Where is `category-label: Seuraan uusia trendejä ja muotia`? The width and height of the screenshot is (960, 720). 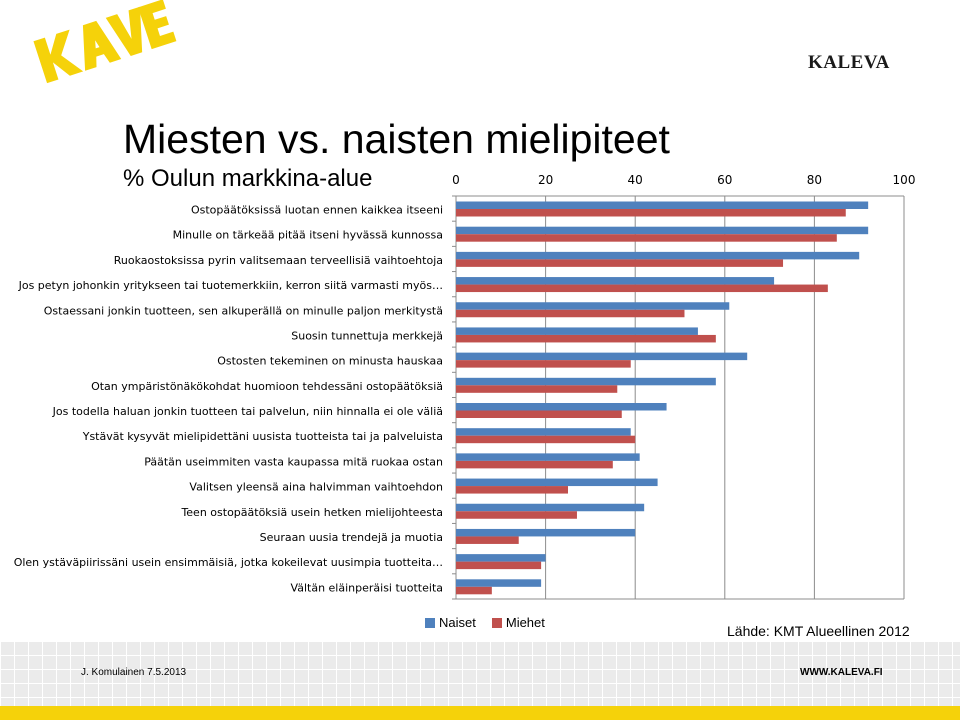 category-label: Seuraan uusia trendejä ja muotia is located at coordinates (351, 537).